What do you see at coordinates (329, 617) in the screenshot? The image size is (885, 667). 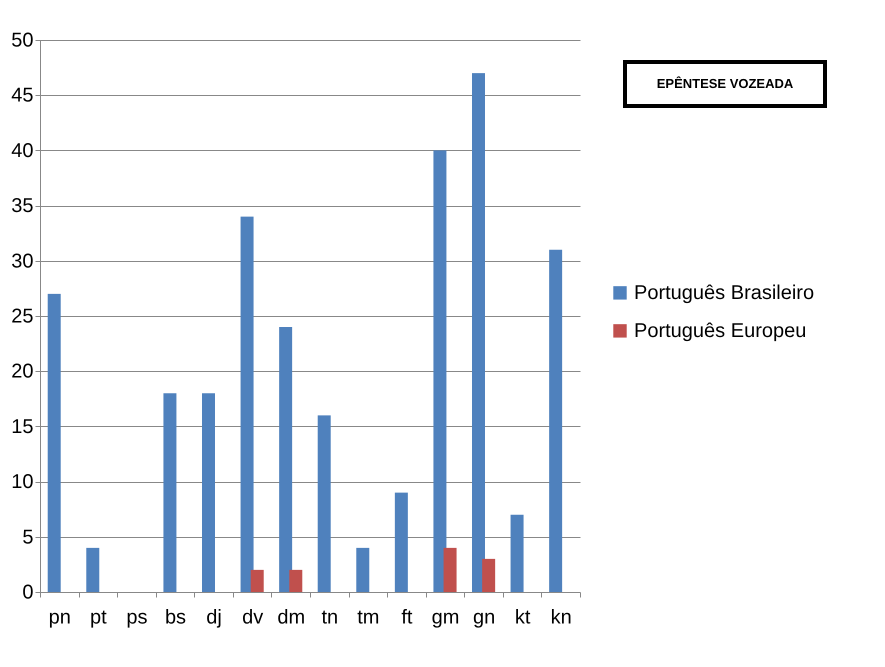 I see `x-tick-label: tn` at bounding box center [329, 617].